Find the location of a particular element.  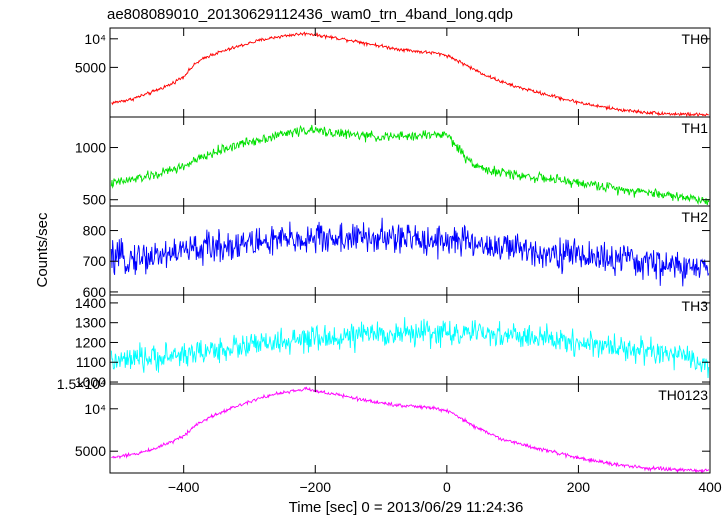

x-tick-label: −200 is located at coordinates (315, 487).